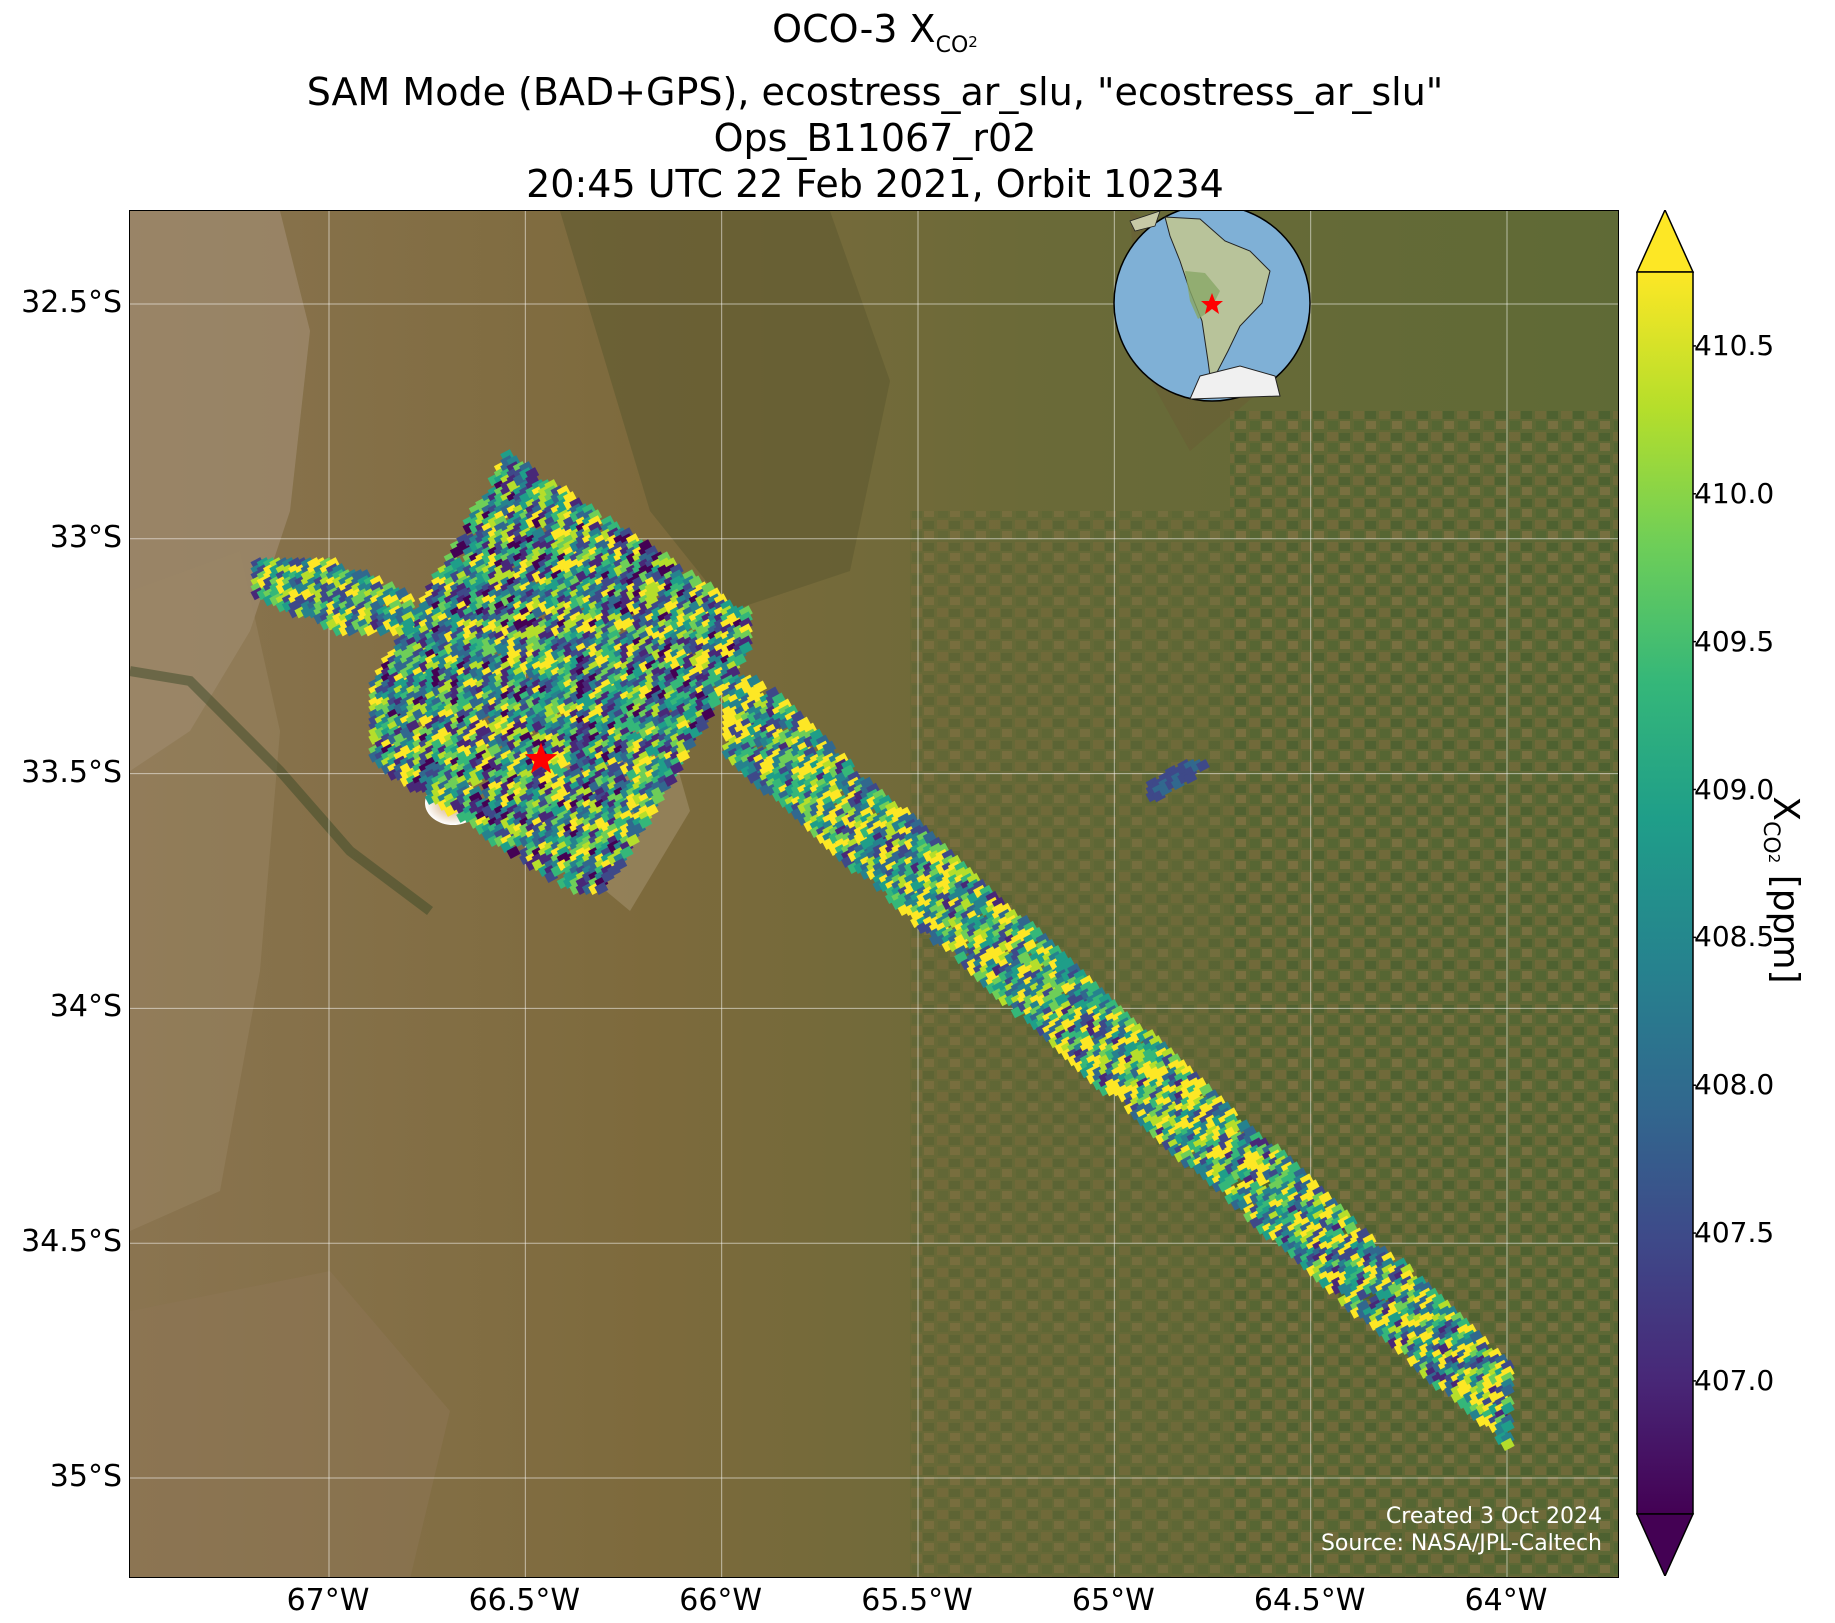 The image size is (1835, 1623). I want to click on lon-tick-label: 67°W, so click(328, 1600).